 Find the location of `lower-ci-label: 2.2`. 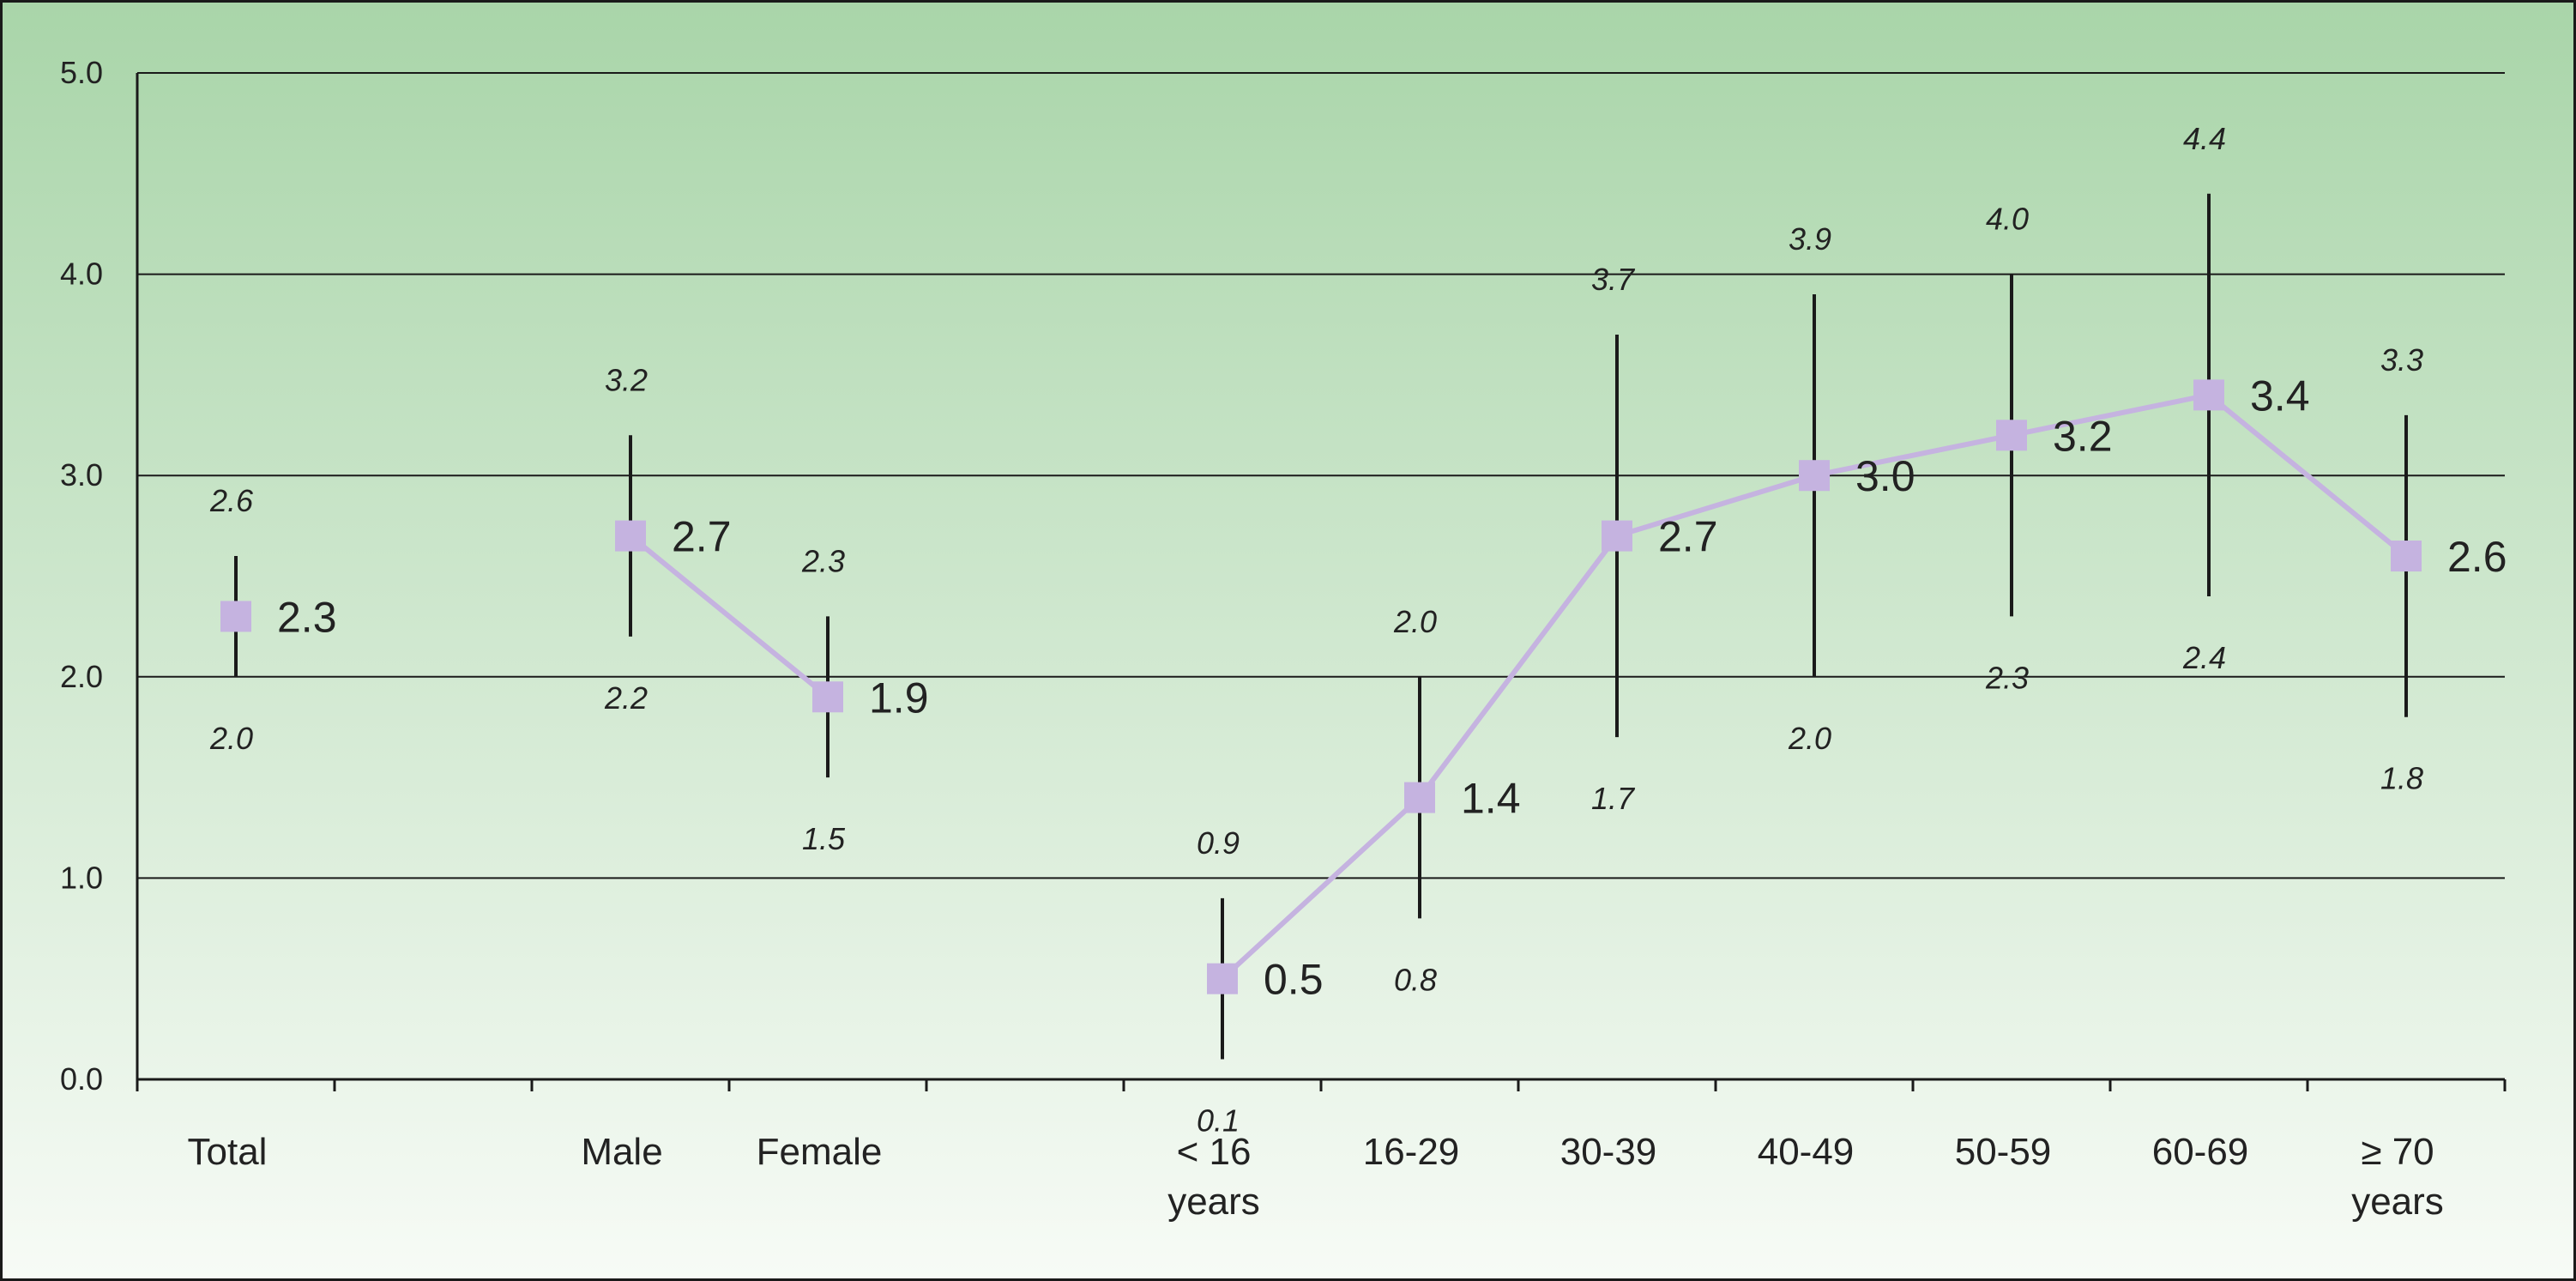

lower-ci-label: 2.2 is located at coordinates (626, 698).